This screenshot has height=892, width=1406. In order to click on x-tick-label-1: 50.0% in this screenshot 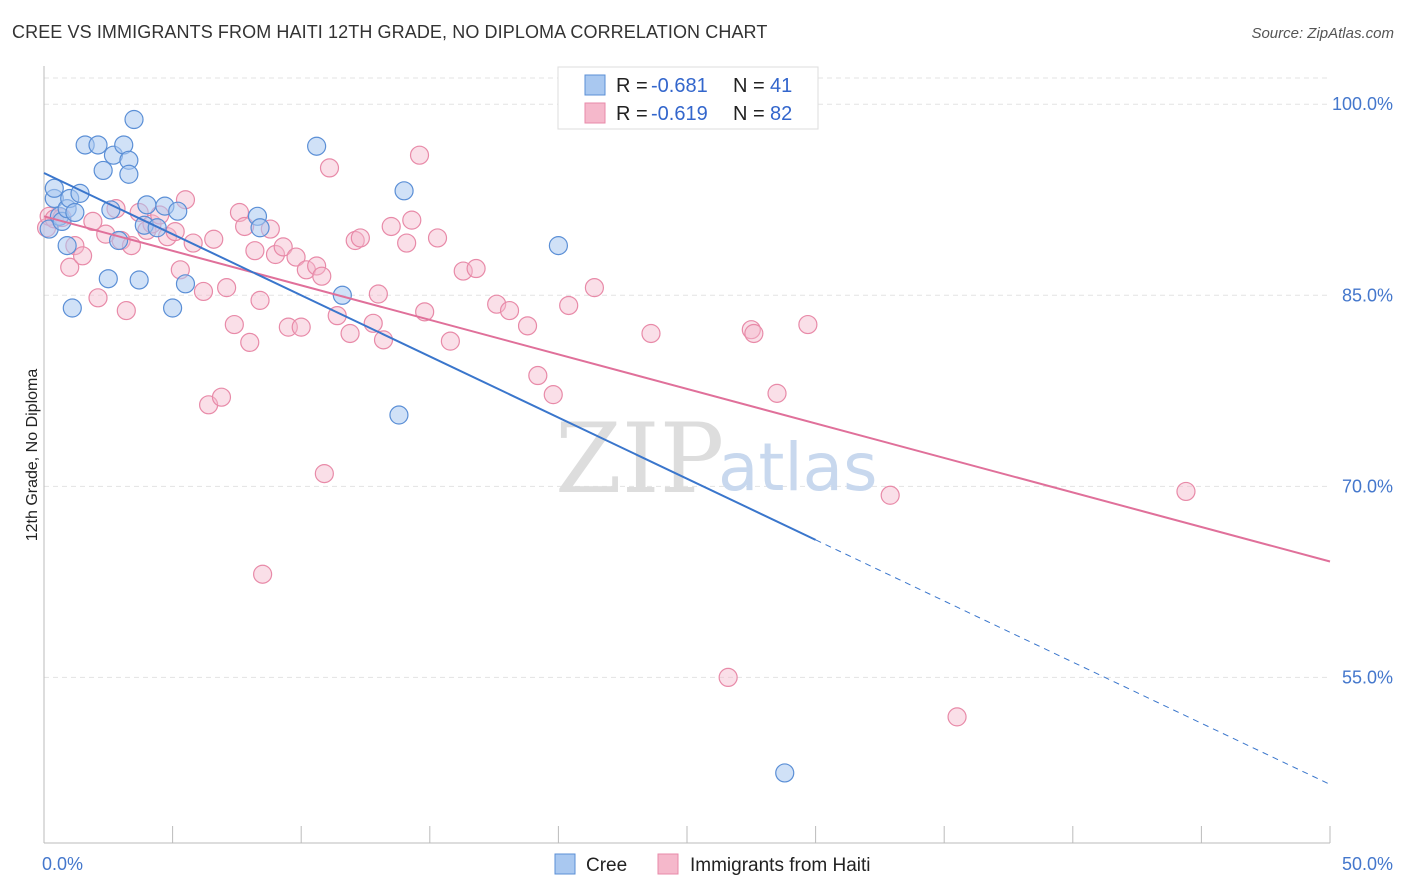, I will do `click(1367, 864)`.